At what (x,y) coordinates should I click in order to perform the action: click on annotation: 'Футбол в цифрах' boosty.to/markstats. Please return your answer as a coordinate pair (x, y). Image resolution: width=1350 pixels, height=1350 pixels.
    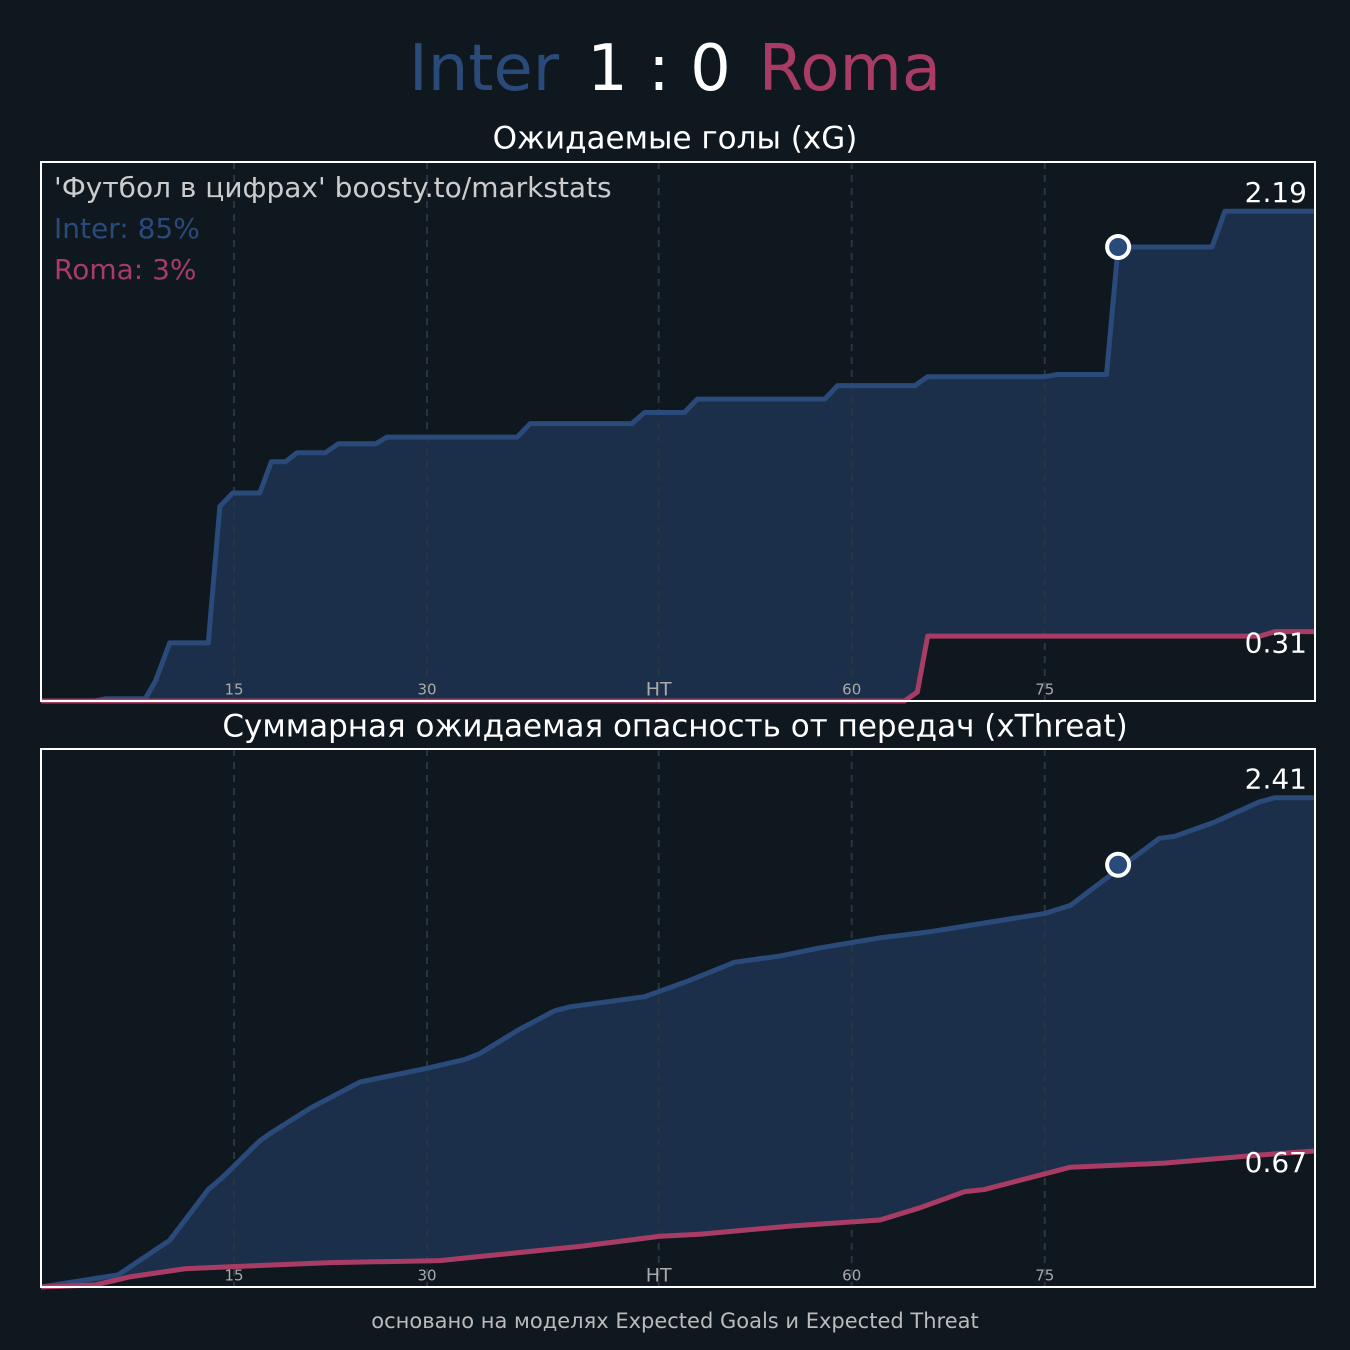
    Looking at the image, I should click on (333, 187).